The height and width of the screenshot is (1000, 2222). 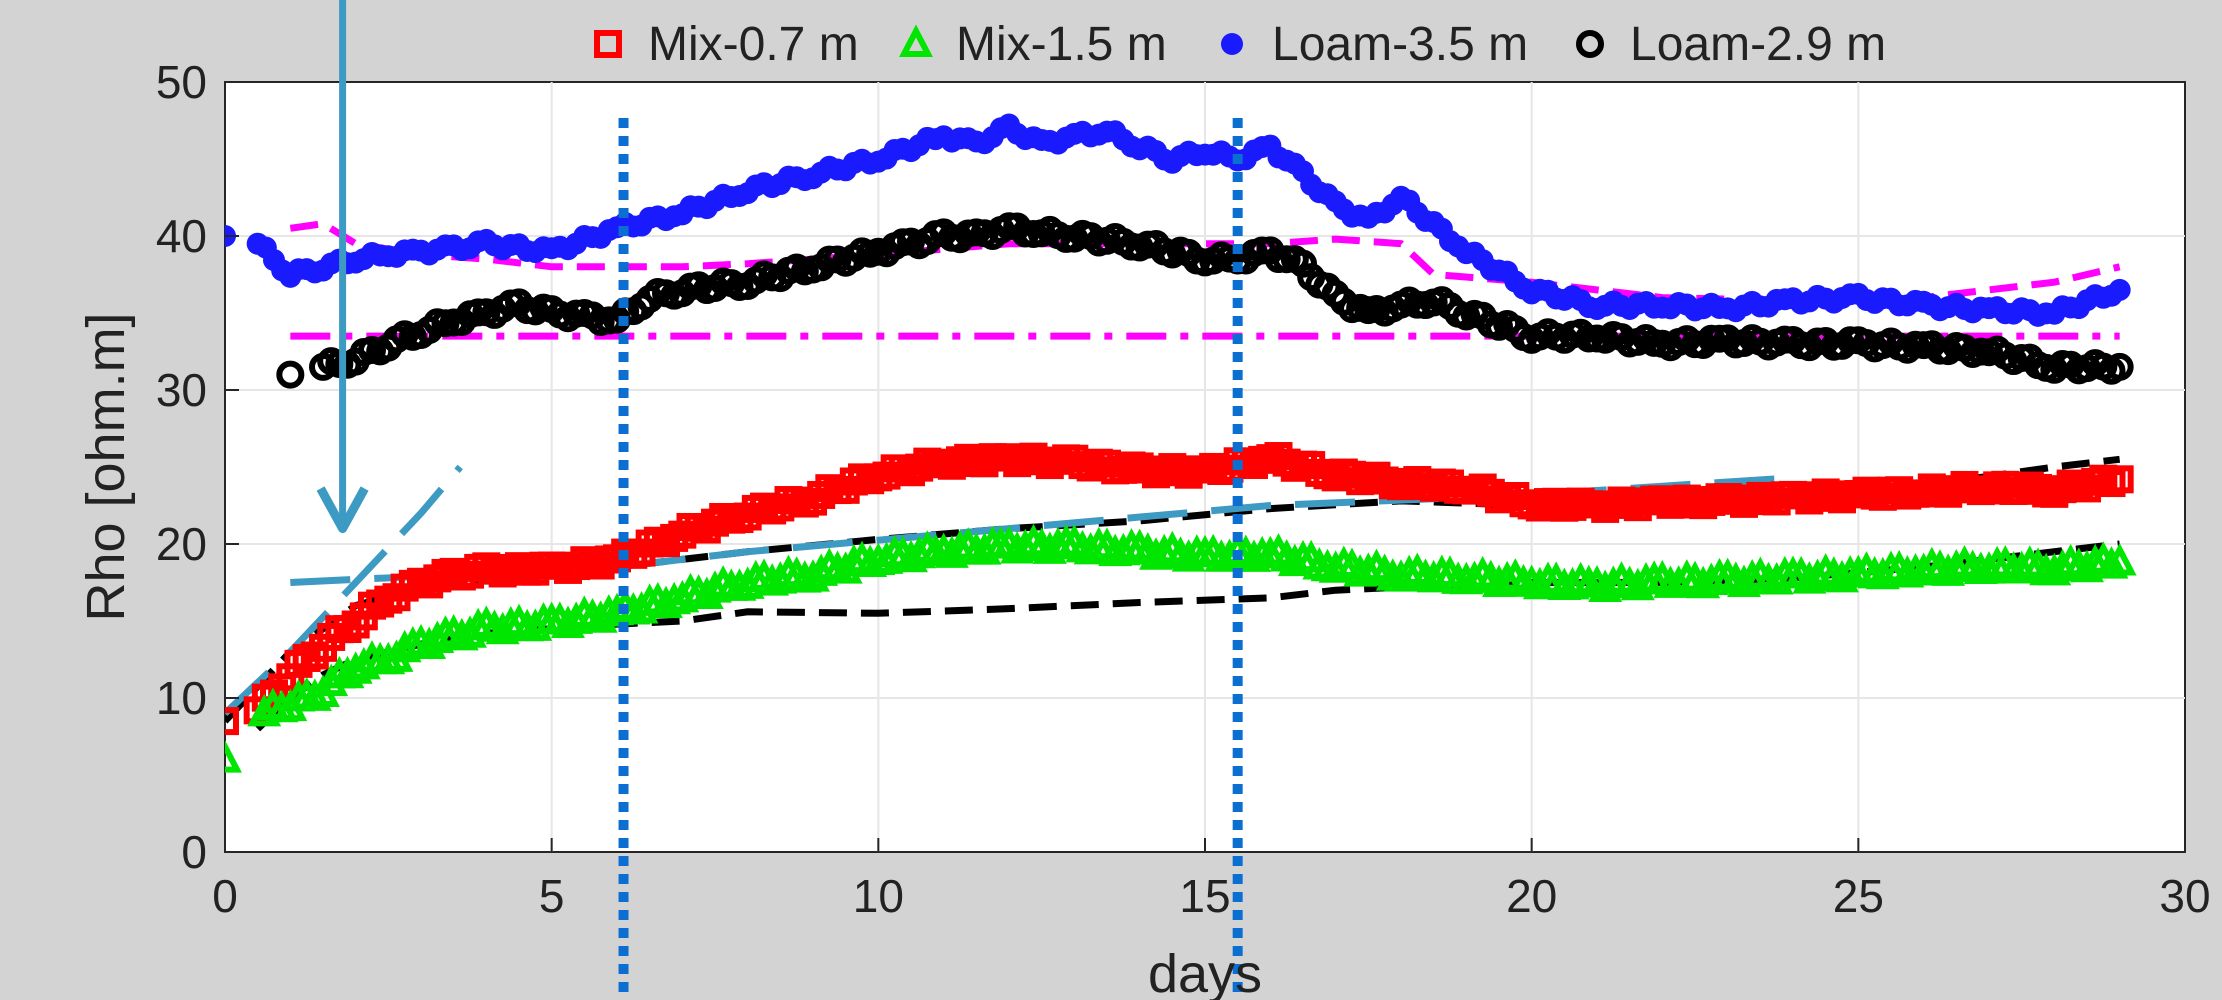 I want to click on y-tick-label: 20, so click(x=181, y=544).